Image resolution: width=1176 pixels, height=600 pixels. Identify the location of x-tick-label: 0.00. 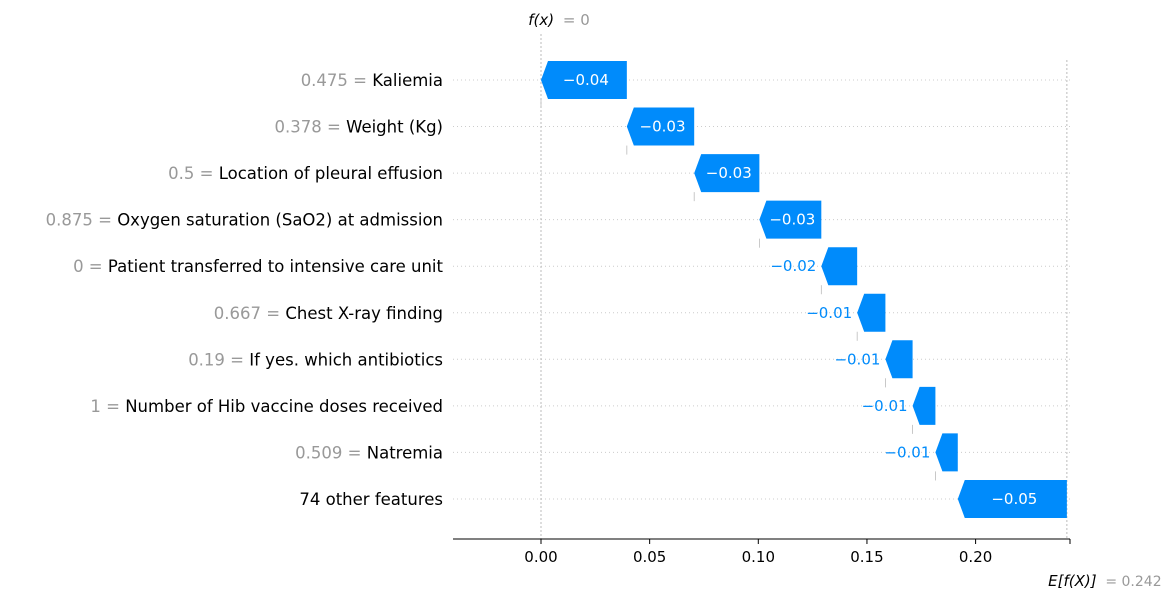
(540, 557).